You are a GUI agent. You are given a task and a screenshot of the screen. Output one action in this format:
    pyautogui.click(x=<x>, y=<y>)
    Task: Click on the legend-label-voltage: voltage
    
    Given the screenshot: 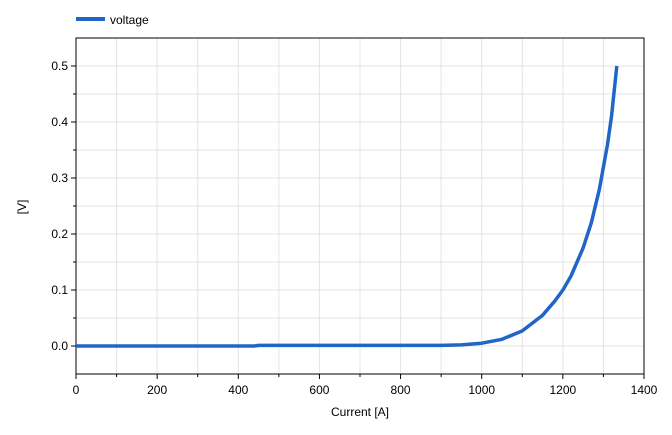 What is the action you would take?
    pyautogui.click(x=129, y=20)
    